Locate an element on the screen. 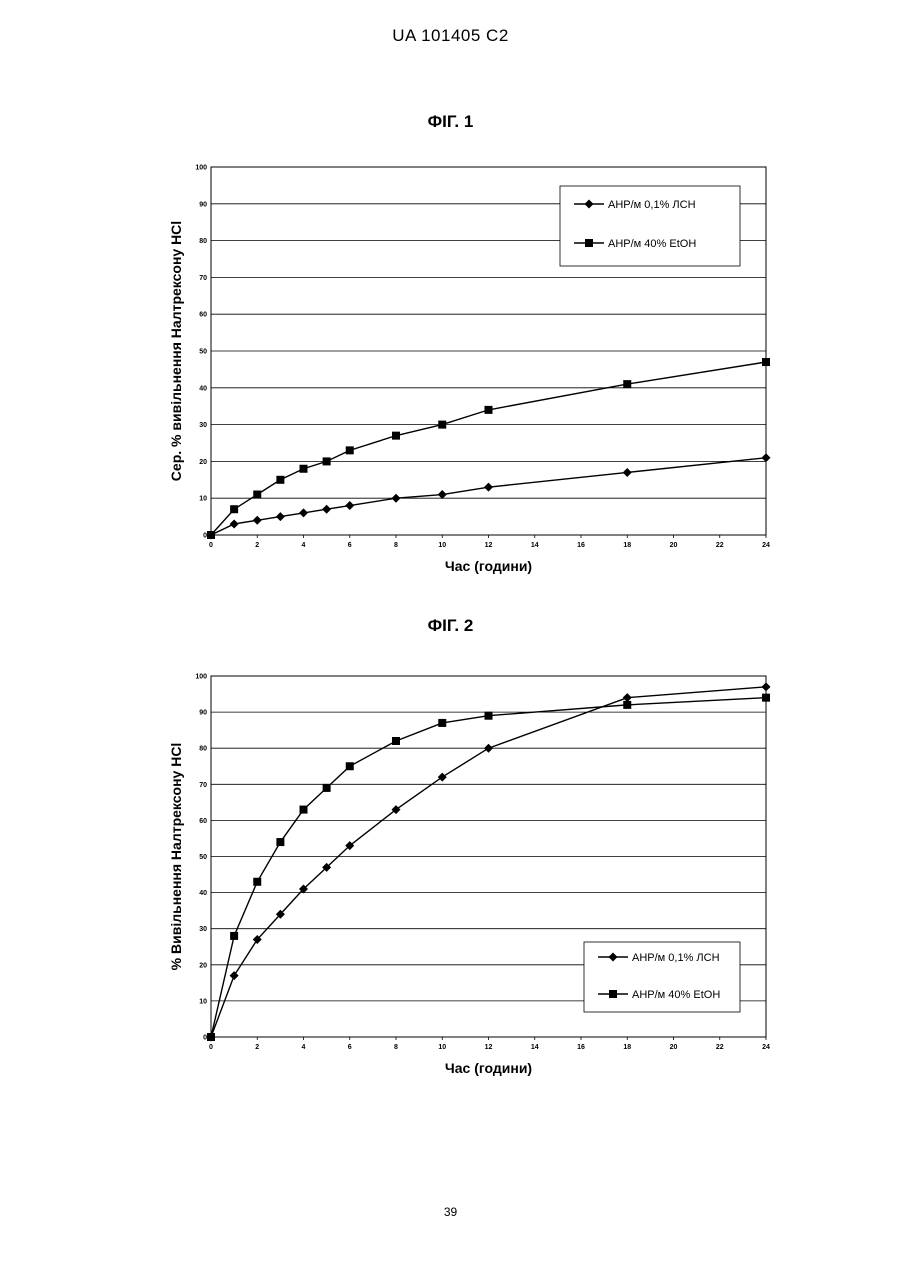 This screenshot has width=901, height=1273. y-tick-label: 50 is located at coordinates (203, 352).